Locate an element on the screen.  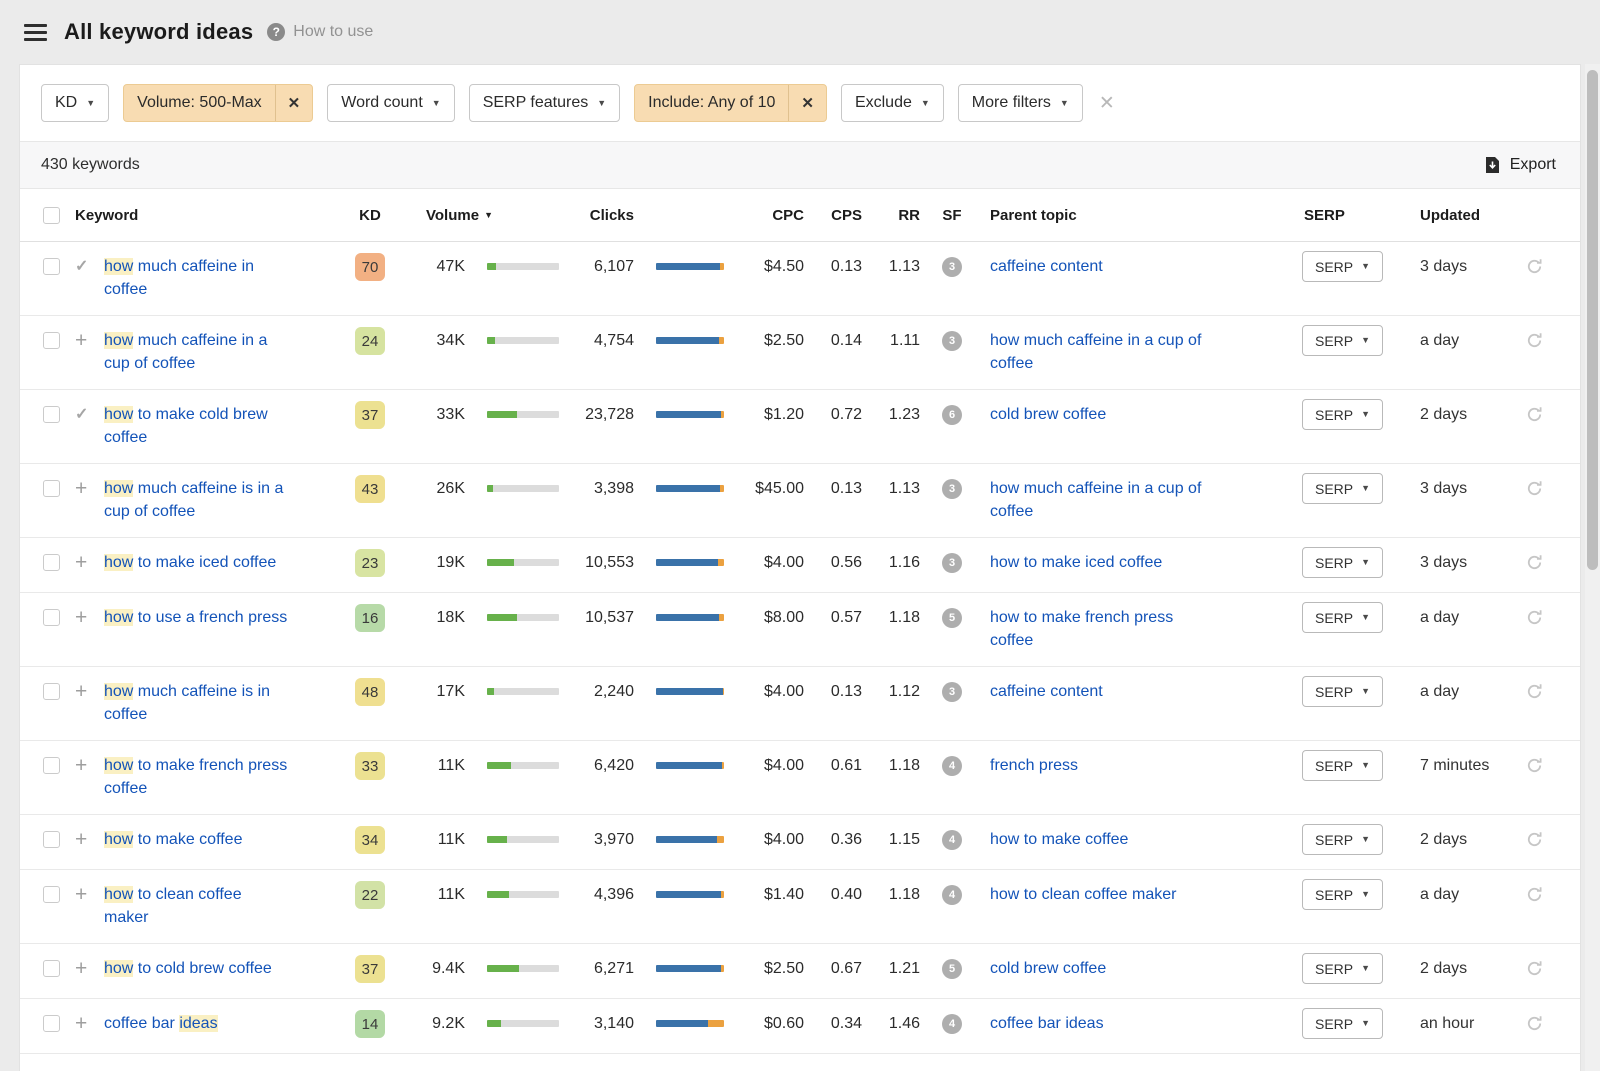
col-header-rr: RR is located at coordinates (909, 215).